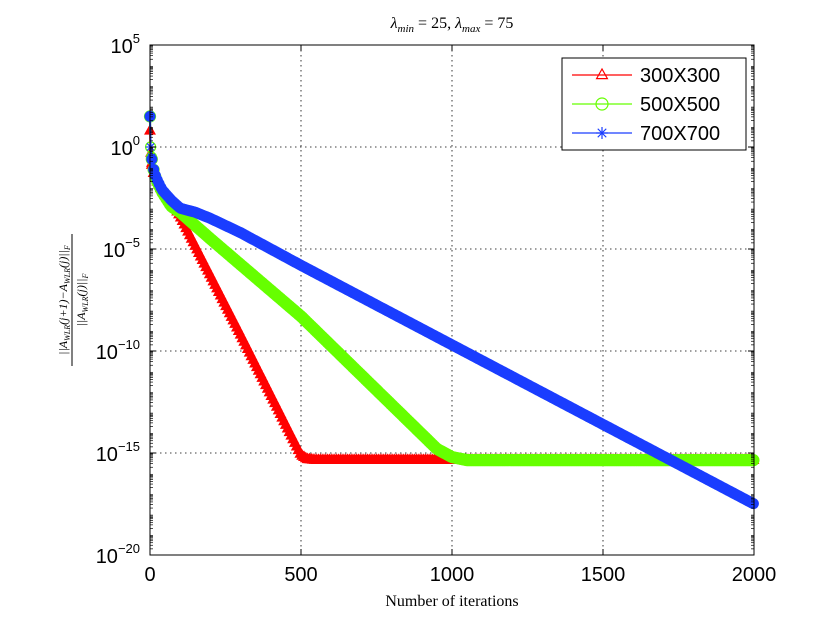  I want to click on legend: 300X300 500X500 700X700, so click(654, 104).